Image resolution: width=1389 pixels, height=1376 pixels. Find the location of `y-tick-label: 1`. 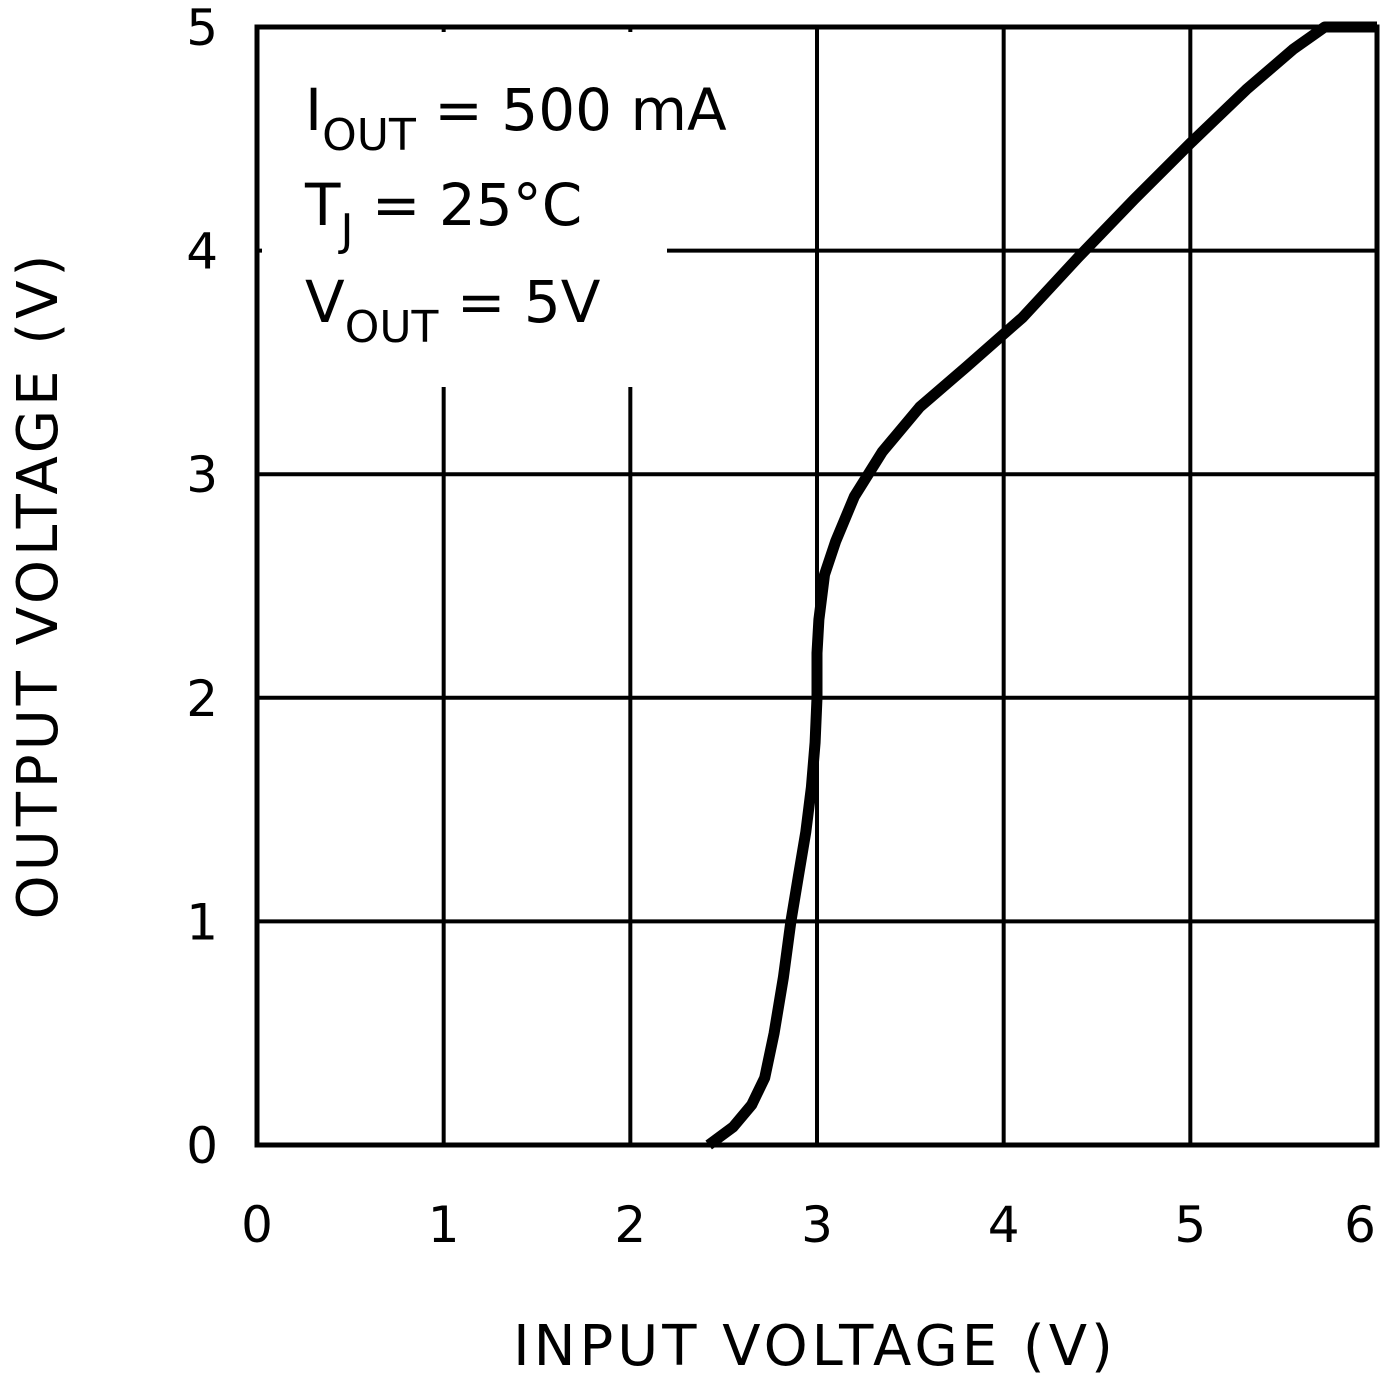

y-tick-label: 1 is located at coordinates (202, 922).